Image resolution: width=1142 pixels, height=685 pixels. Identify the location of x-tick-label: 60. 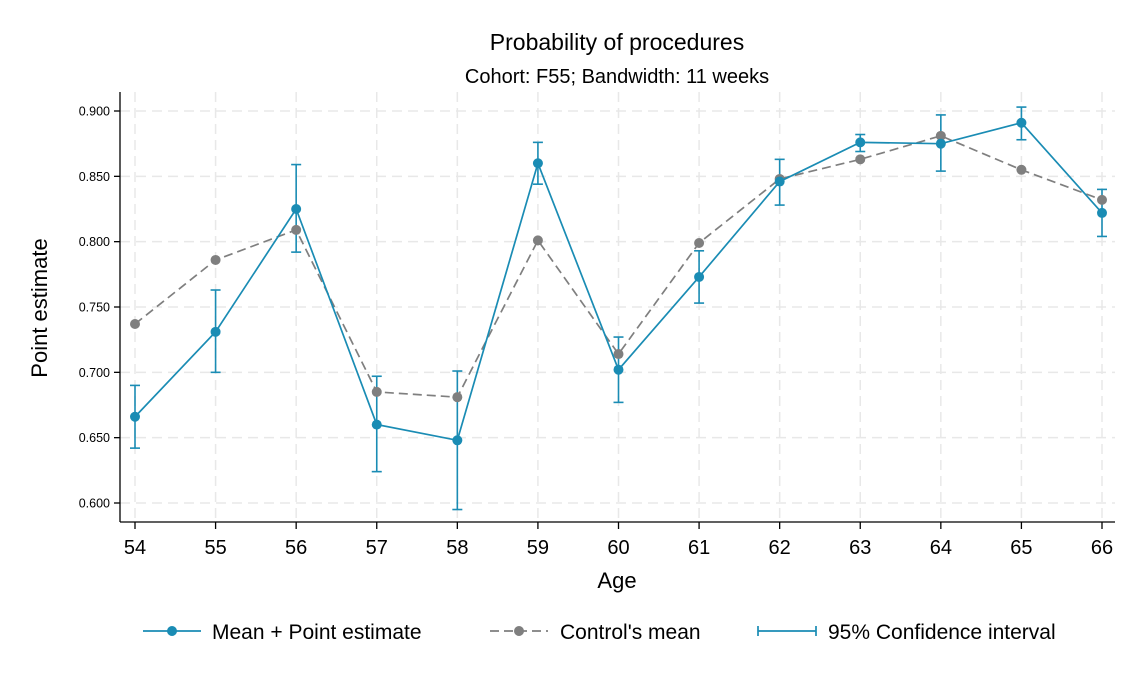
(618, 548).